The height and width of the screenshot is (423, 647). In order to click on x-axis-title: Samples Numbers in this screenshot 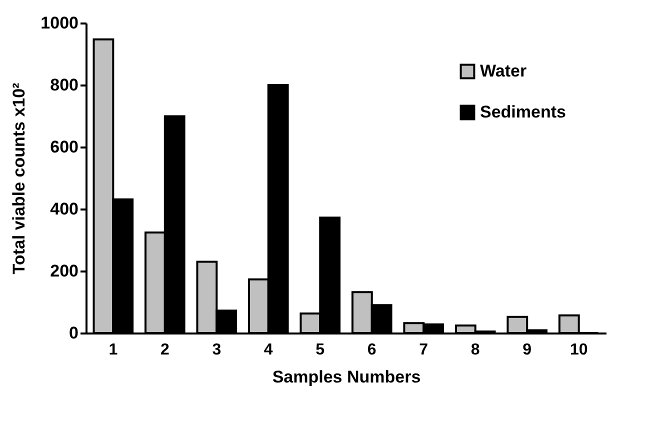, I will do `click(346, 377)`.